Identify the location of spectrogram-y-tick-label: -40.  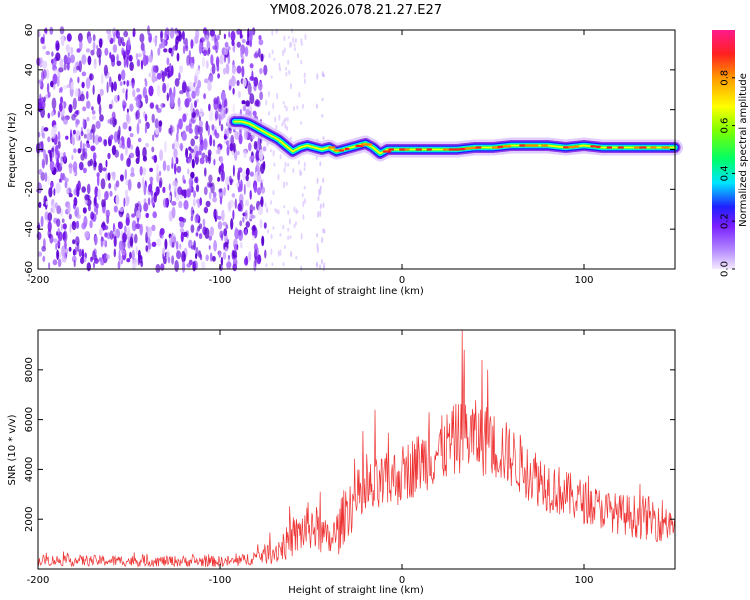
(29, 229).